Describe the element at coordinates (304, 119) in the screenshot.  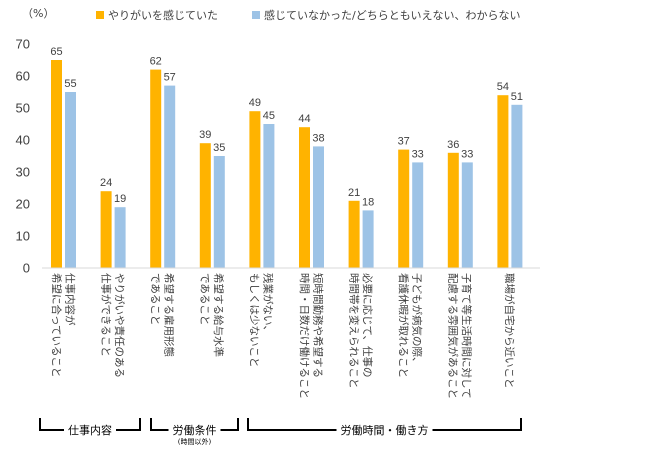
I see `data-label: 44` at that location.